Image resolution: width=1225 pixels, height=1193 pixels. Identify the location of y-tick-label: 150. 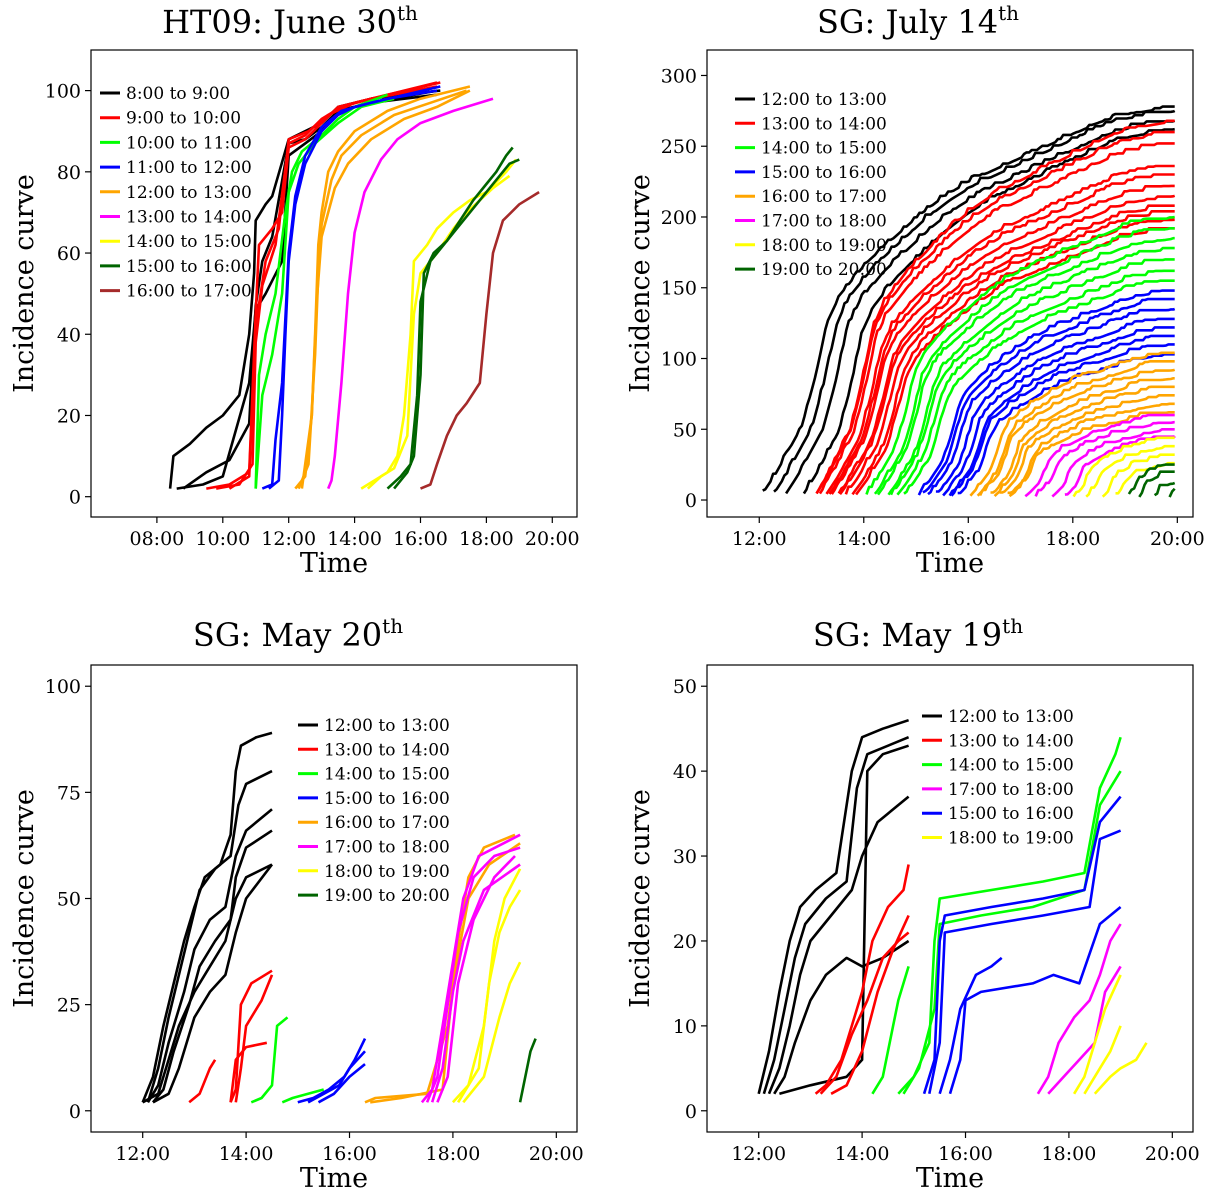
(679, 289).